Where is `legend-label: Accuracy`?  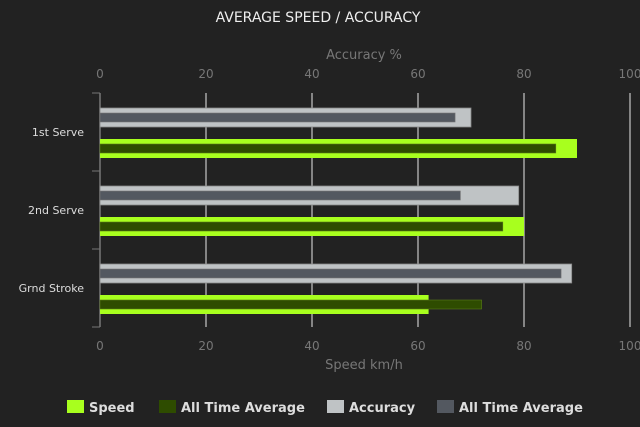
legend-label: Accuracy is located at coordinates (382, 408).